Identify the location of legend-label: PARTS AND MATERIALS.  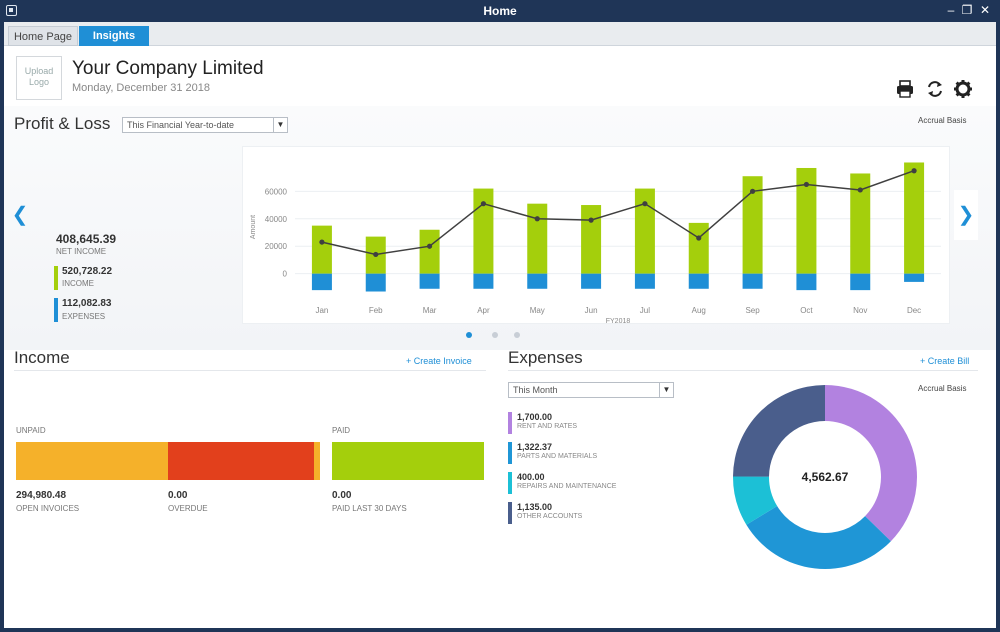
(557, 456).